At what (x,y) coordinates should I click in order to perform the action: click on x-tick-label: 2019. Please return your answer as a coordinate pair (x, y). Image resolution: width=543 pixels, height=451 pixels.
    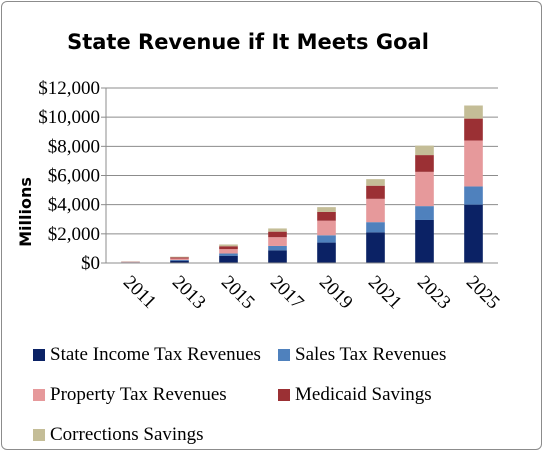
    Looking at the image, I should click on (336, 293).